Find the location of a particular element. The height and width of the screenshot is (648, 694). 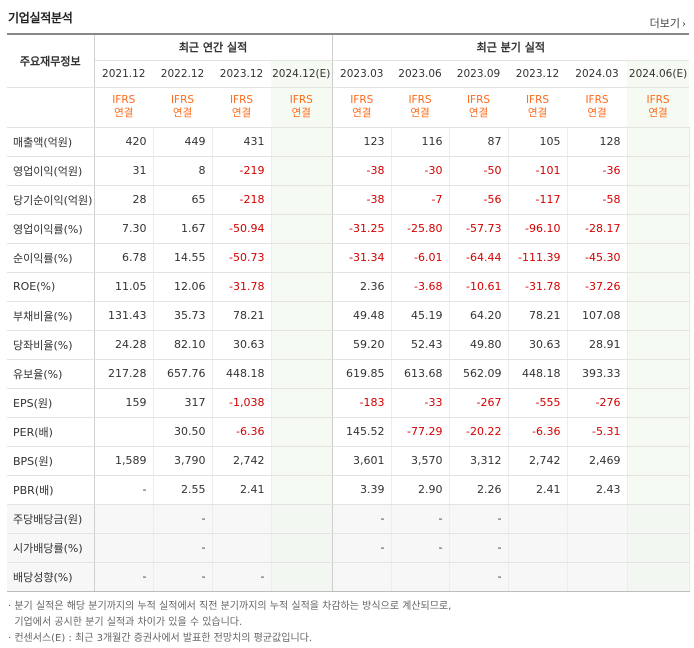

row-label: BPS(원) is located at coordinates (51, 461).